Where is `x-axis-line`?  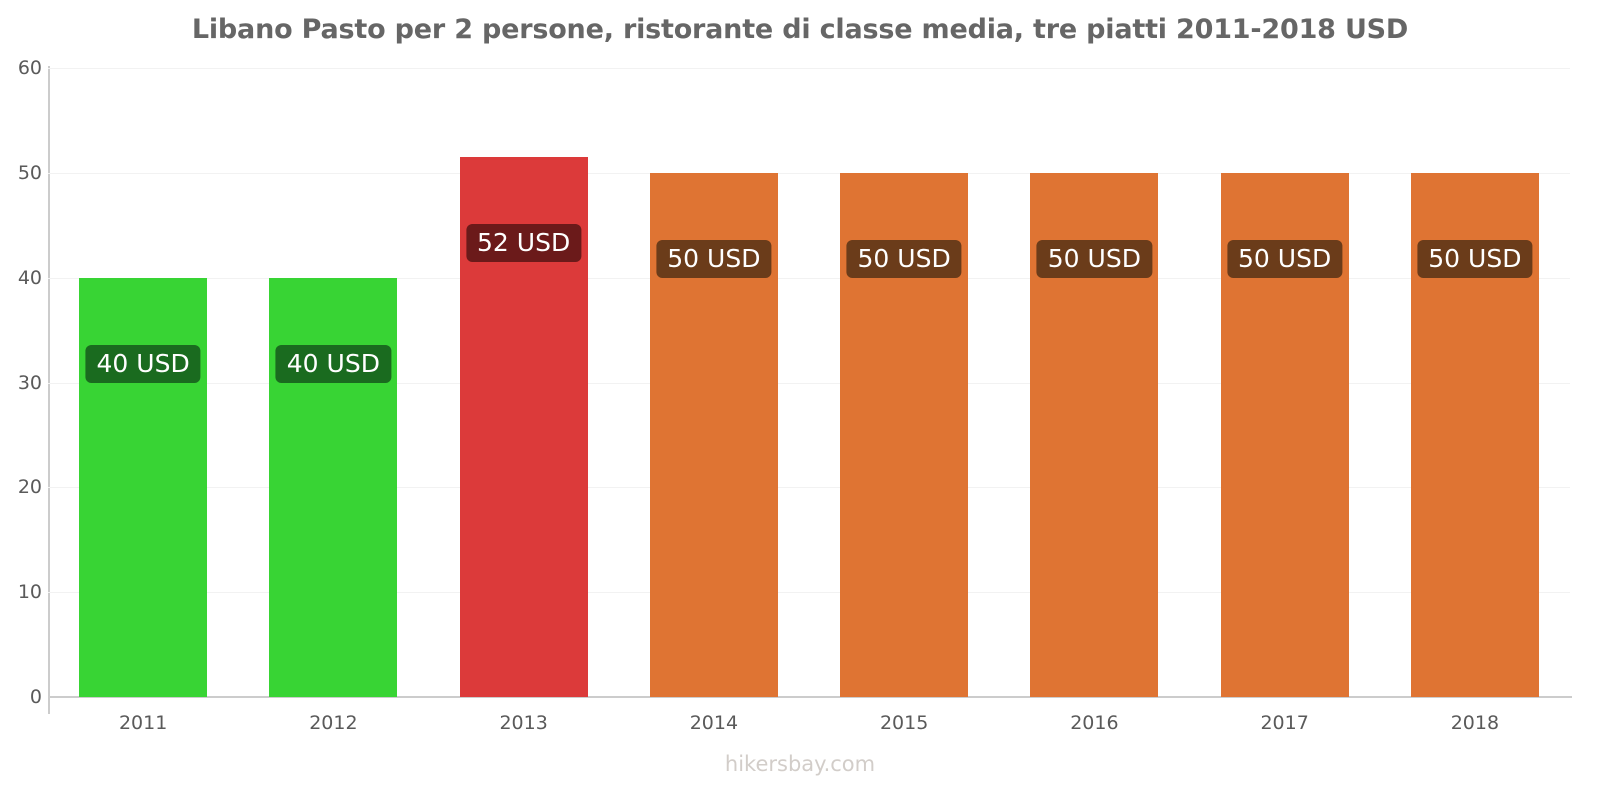
x-axis-line is located at coordinates (810, 697).